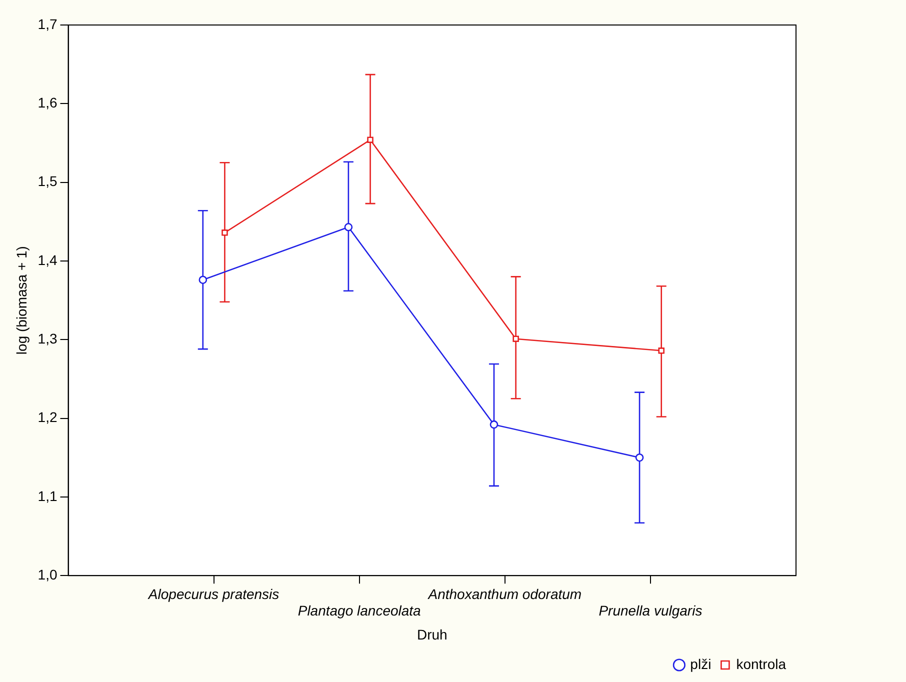 The height and width of the screenshot is (682, 906). Describe the element at coordinates (48, 417) in the screenshot. I see `y-tick-label: 1,2` at that location.